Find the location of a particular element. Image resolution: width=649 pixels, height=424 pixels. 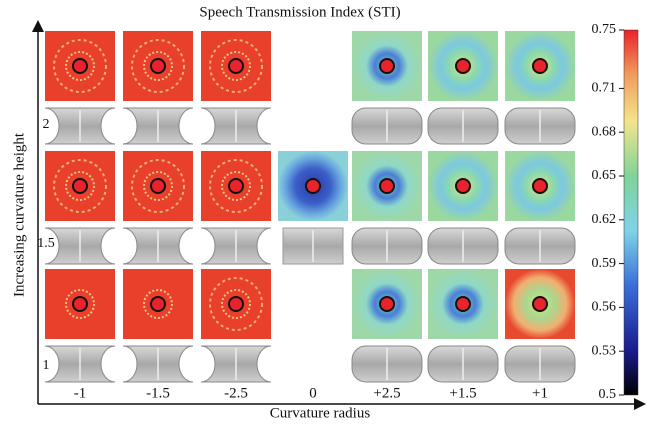

column-label: +1 is located at coordinates (540, 393).